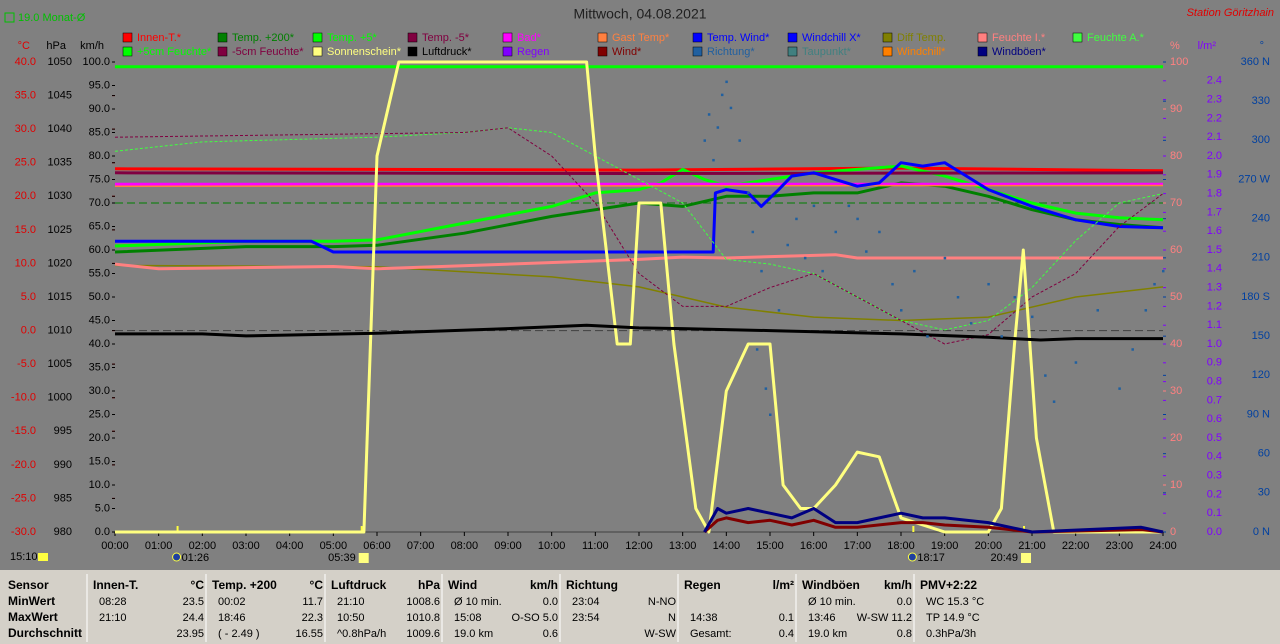  I want to click on legend-label: -5cm Feuchte*, so click(268, 52).